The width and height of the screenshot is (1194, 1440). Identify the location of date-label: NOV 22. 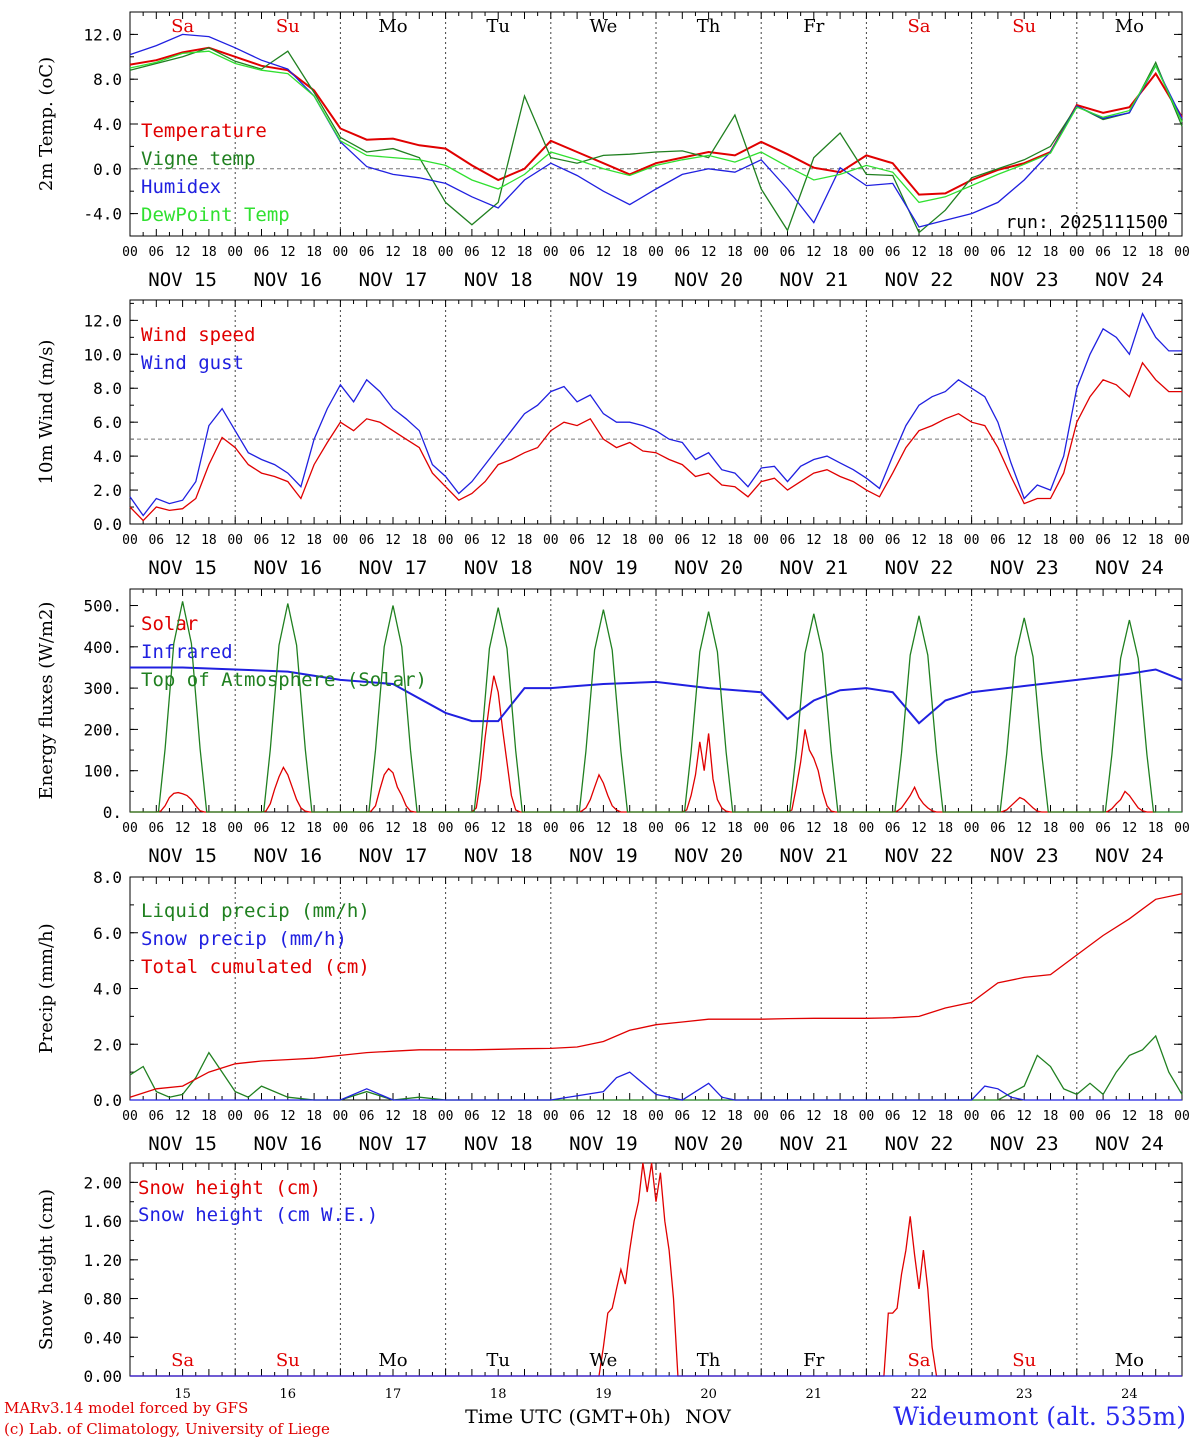
(919, 280).